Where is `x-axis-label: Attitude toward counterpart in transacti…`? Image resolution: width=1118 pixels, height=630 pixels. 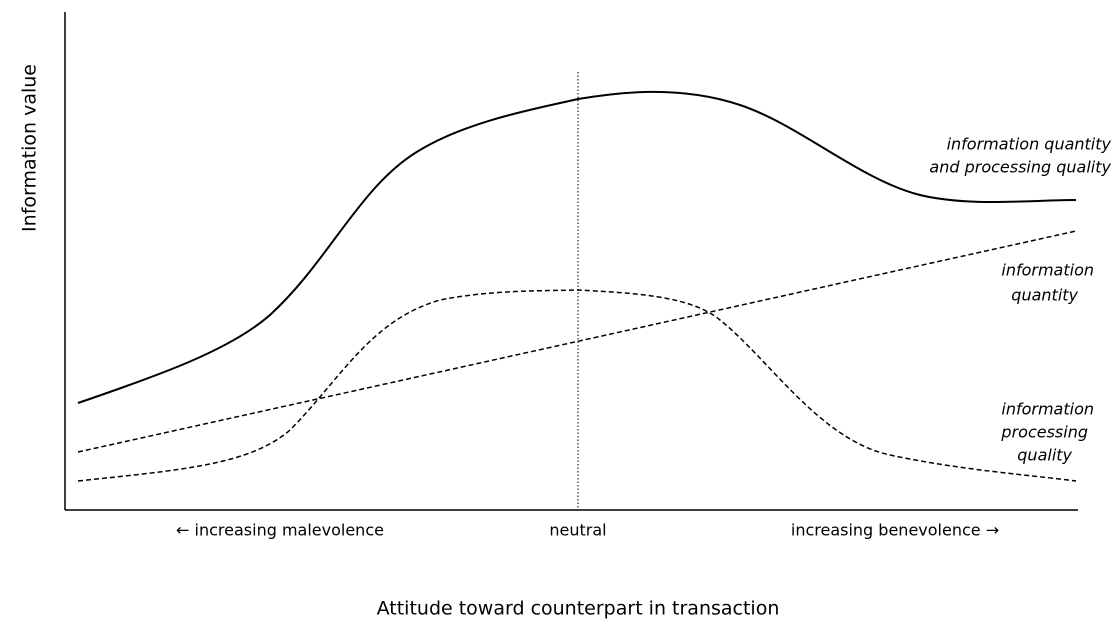 x-axis-label: Attitude toward counterpart in transacti… is located at coordinates (578, 609).